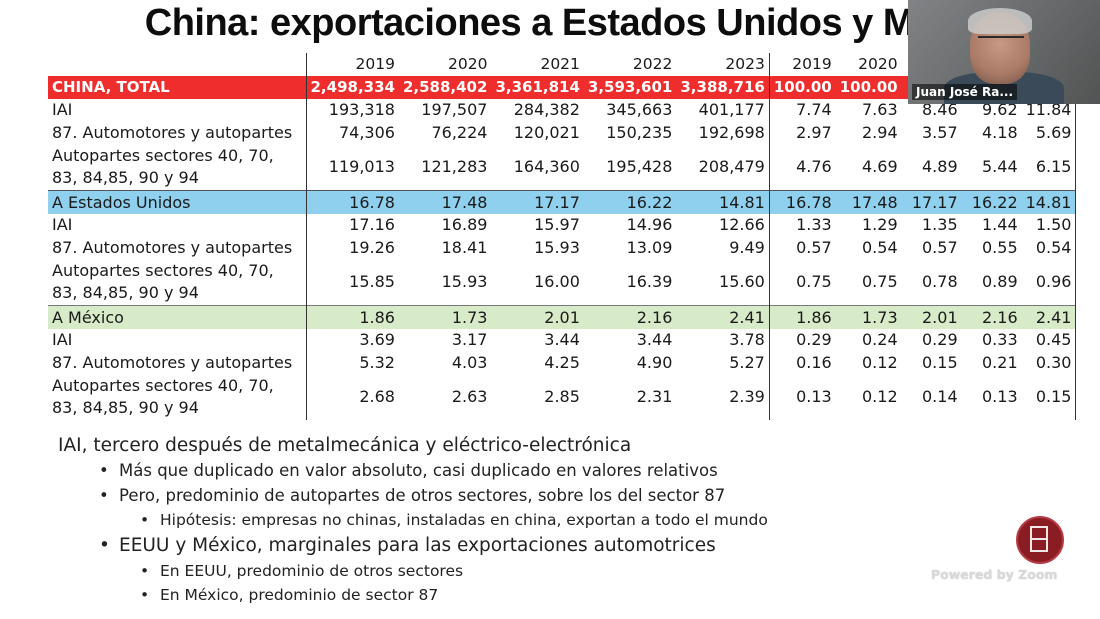 The height and width of the screenshot is (619, 1100). Describe the element at coordinates (464, 225) in the screenshot. I see `data-cell: 16.89` at that location.